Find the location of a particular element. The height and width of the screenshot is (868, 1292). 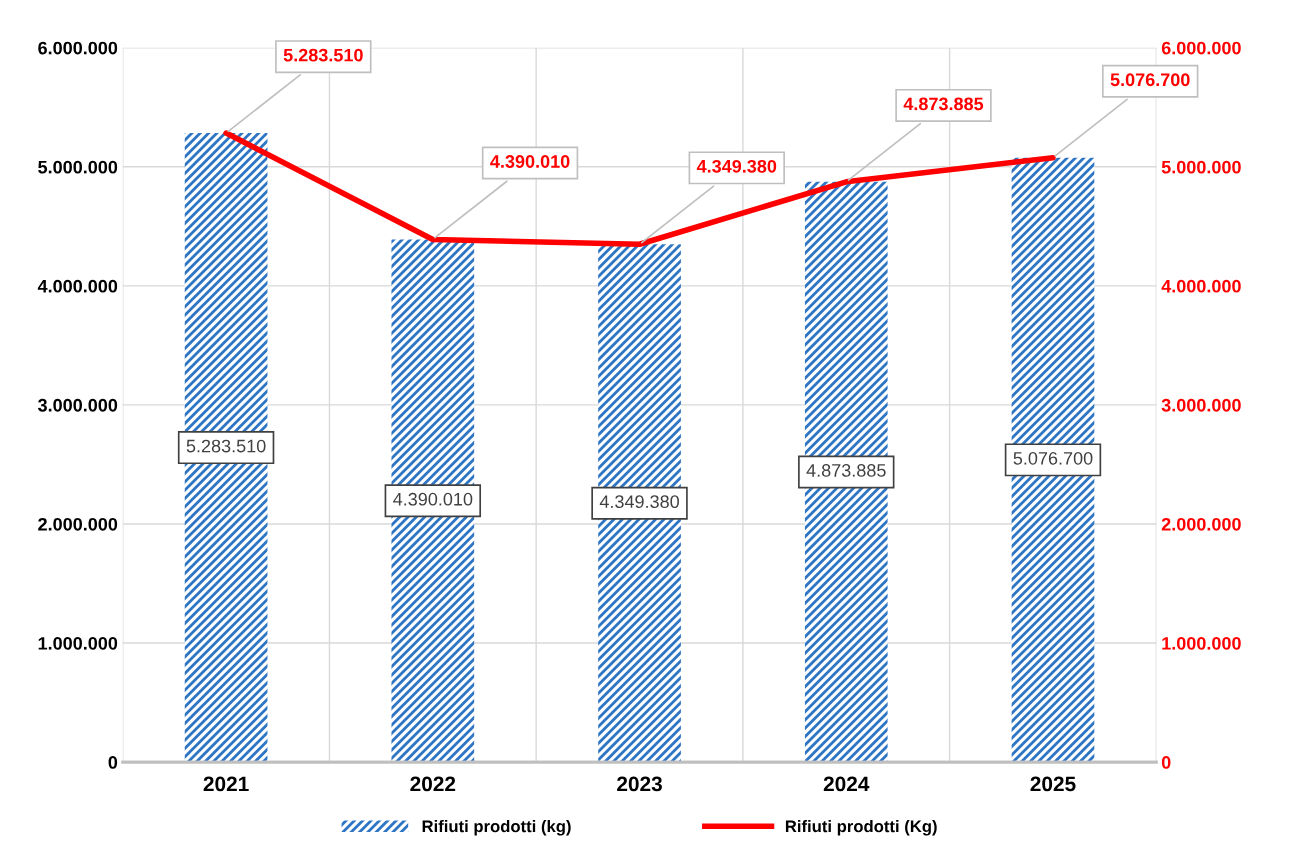

y-tick-label: 2.000.000 is located at coordinates (78, 524).